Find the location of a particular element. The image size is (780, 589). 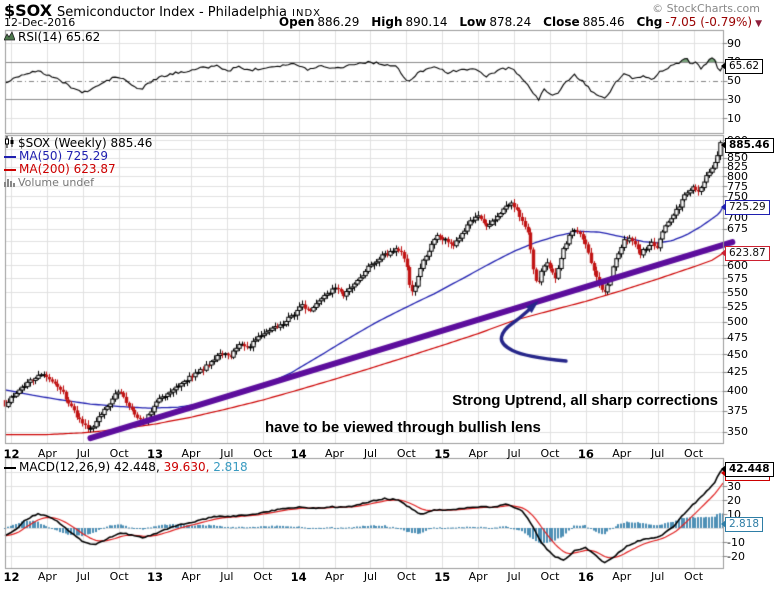

main-legend-symbol-label: $SOX (Weekly) 885.46 is located at coordinates (85, 143).